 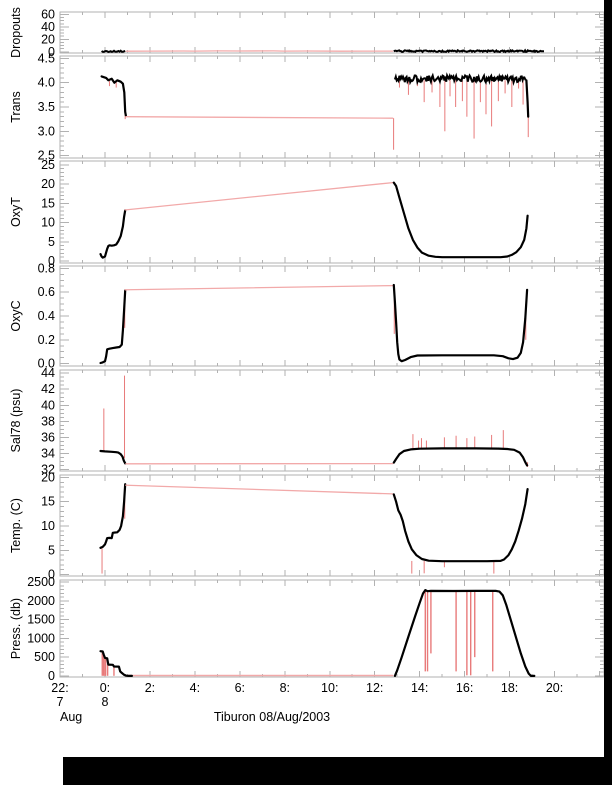 I want to click on axis-title-oxyt: OxyT, so click(x=16, y=212).